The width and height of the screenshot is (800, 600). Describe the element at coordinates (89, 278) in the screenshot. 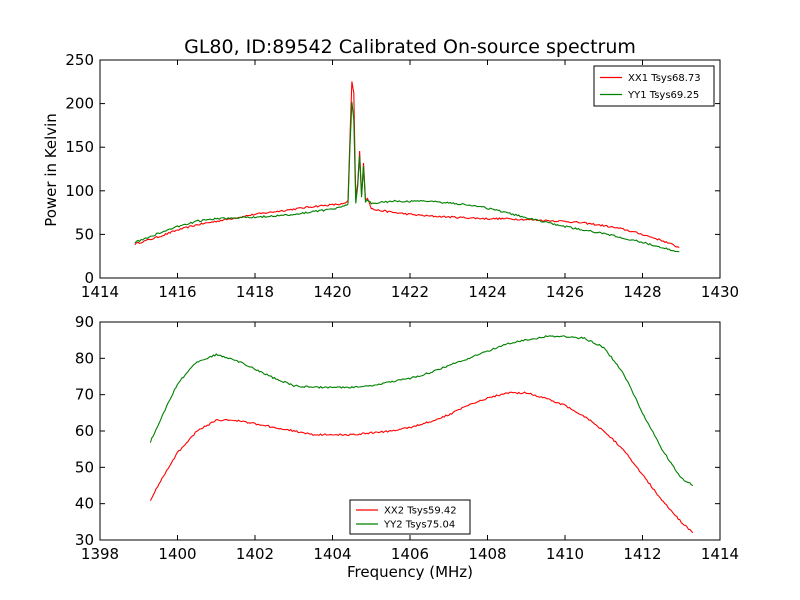

I see `y-tick-label: 0` at that location.